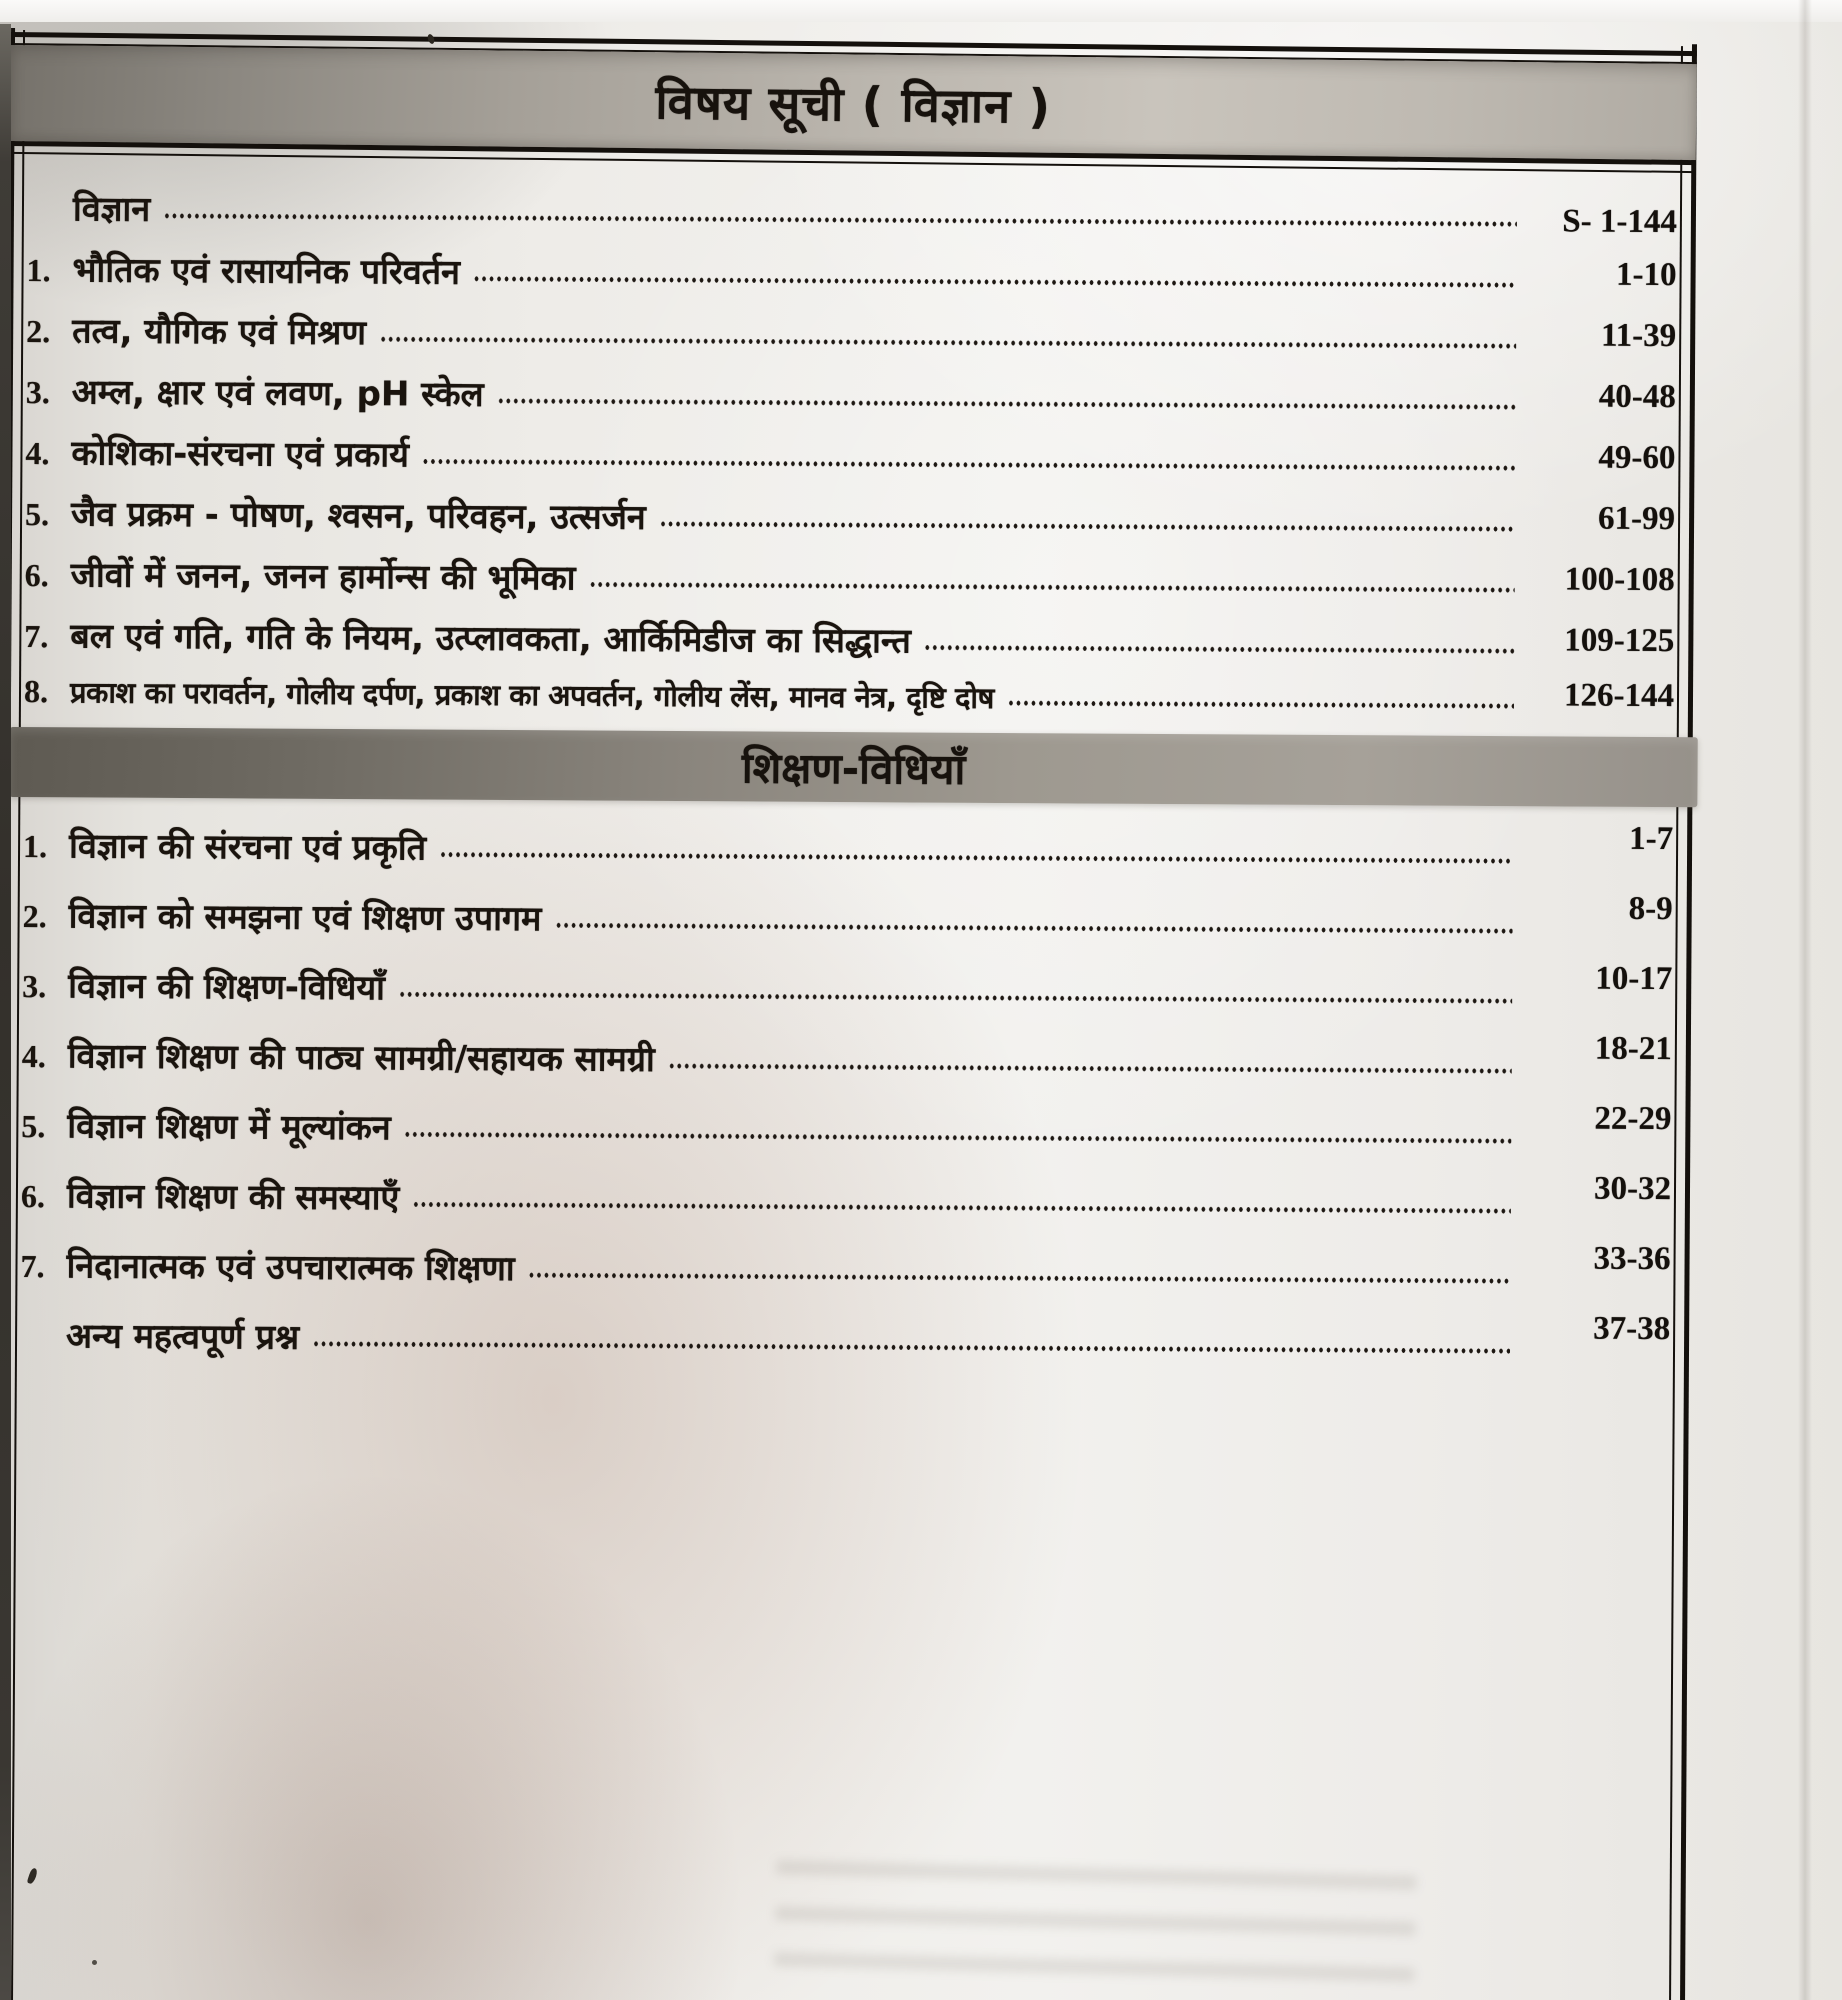  Describe the element at coordinates (1619, 641) in the screenshot. I see `page-range: 109-125` at that location.